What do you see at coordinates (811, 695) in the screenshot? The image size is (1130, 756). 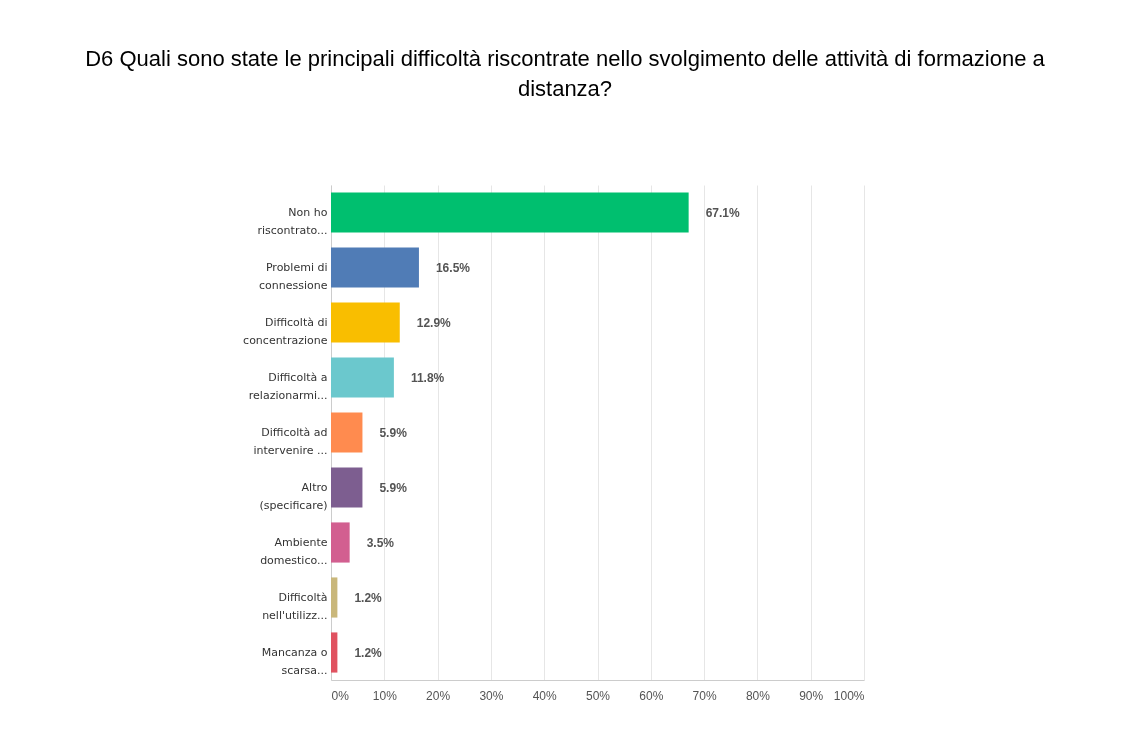 I see `x-tick-label: 90%` at bounding box center [811, 695].